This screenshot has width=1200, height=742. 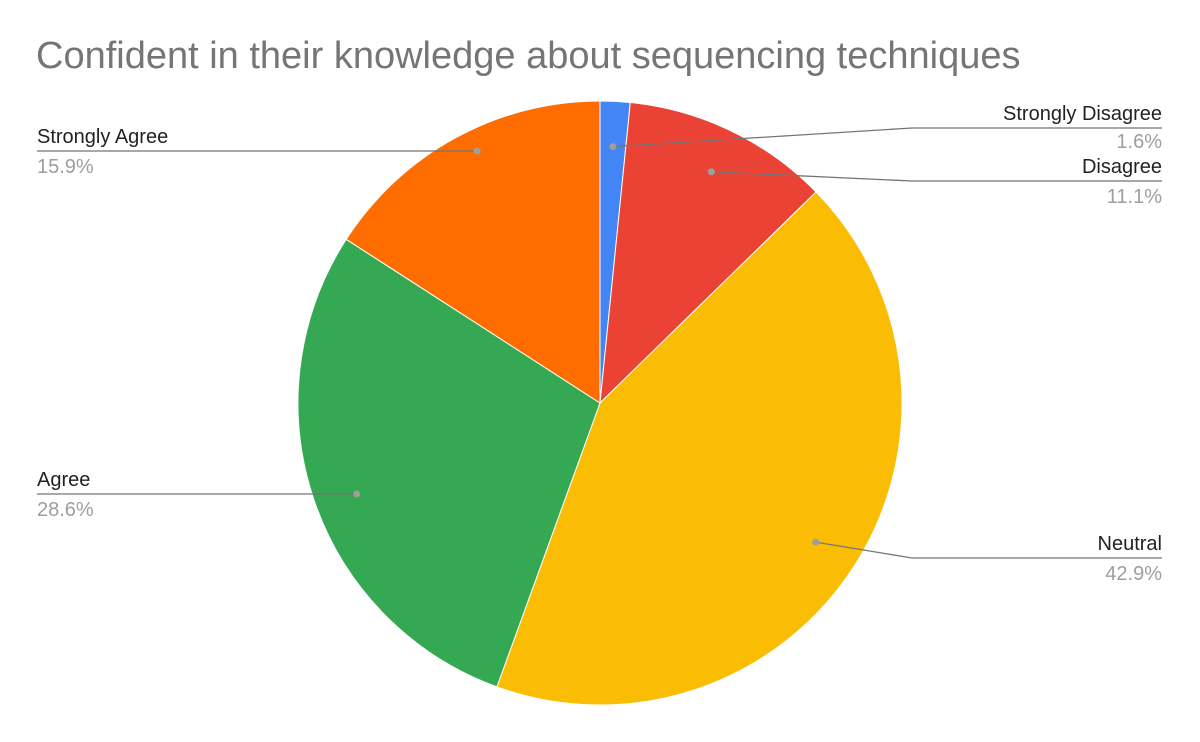 What do you see at coordinates (1130, 544) in the screenshot?
I see `slice-label-neutral: Neutral` at bounding box center [1130, 544].